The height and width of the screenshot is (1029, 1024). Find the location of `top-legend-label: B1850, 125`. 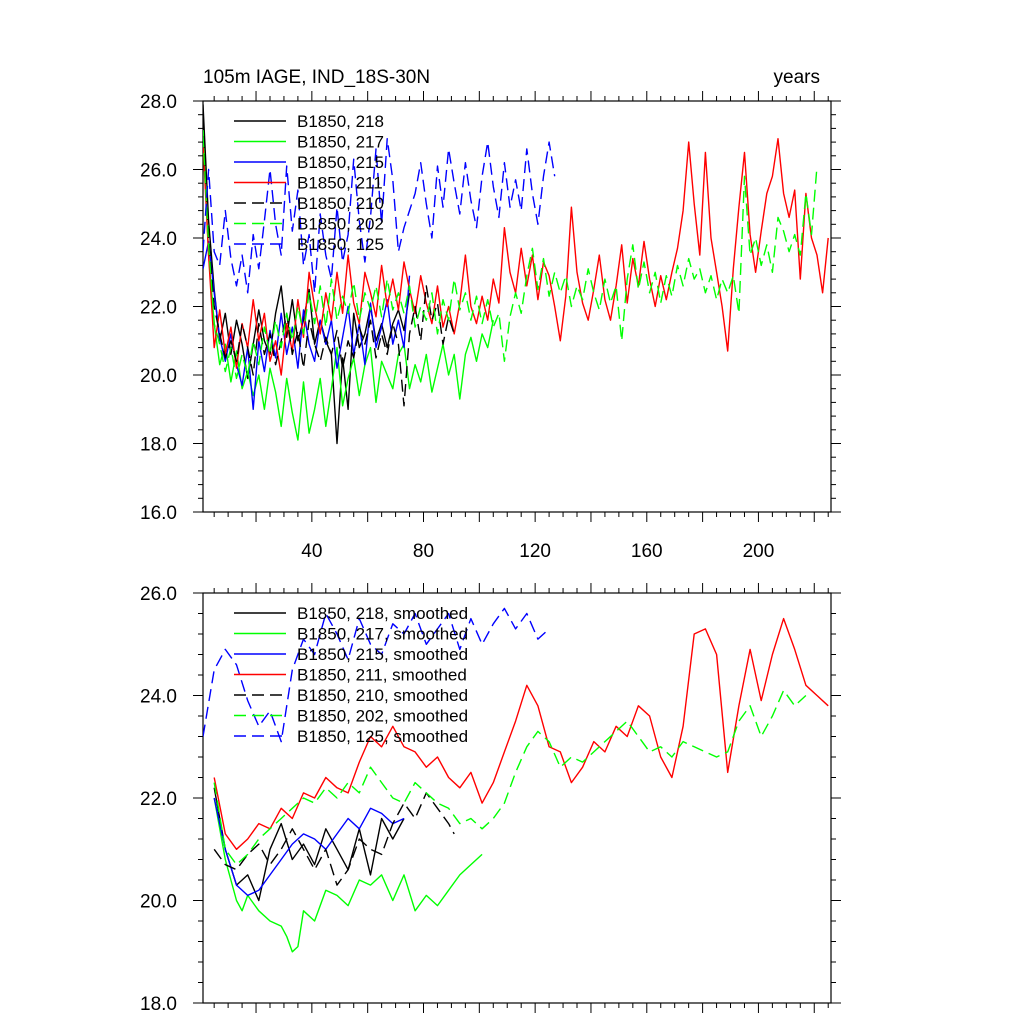

top-legend-label: B1850, 125 is located at coordinates (340, 244).